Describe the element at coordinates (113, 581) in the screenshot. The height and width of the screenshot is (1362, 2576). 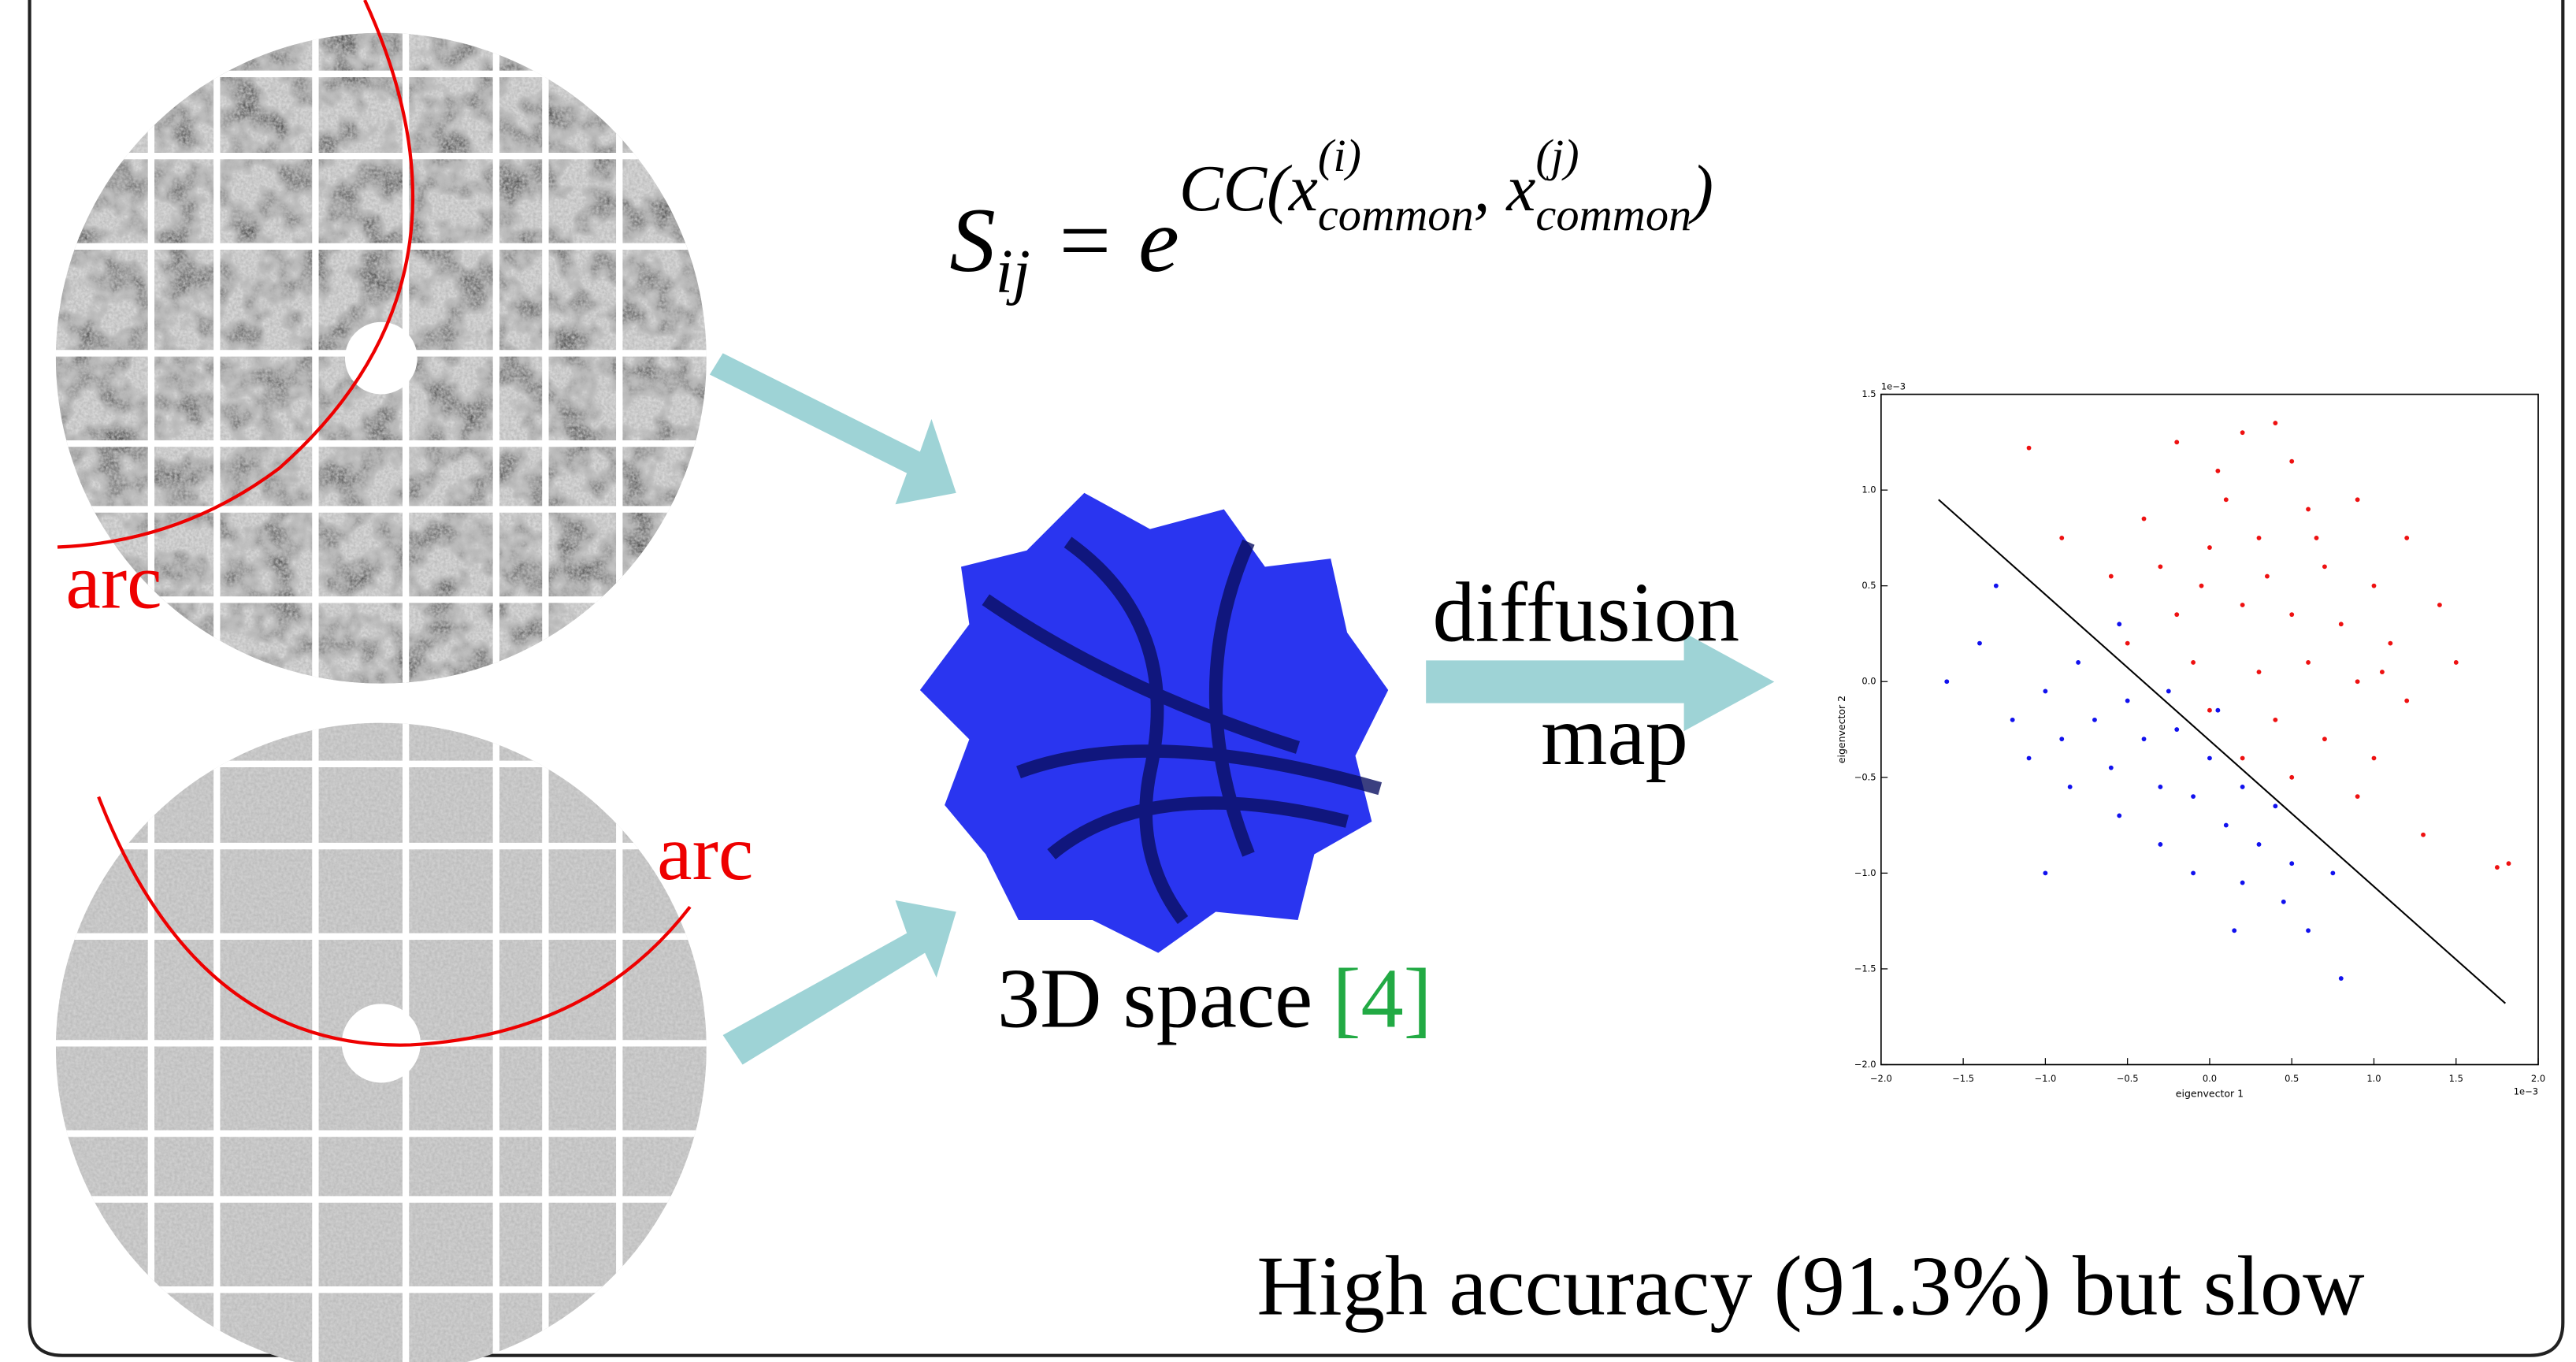
I see `arc-label: arc` at that location.